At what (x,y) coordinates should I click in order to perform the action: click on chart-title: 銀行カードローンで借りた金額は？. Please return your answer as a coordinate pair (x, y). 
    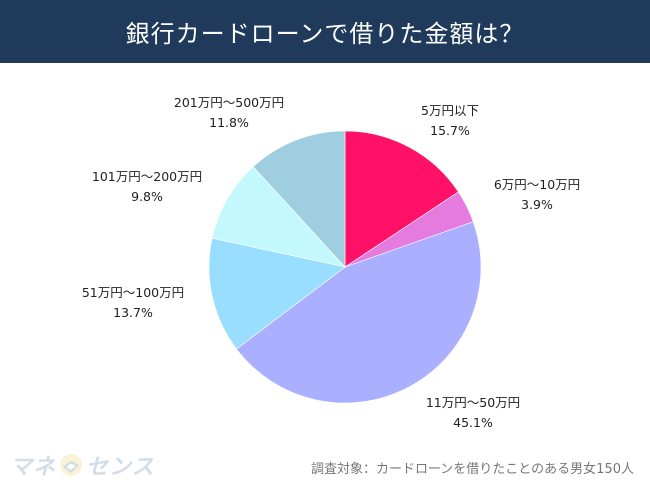
    Looking at the image, I should click on (325, 34).